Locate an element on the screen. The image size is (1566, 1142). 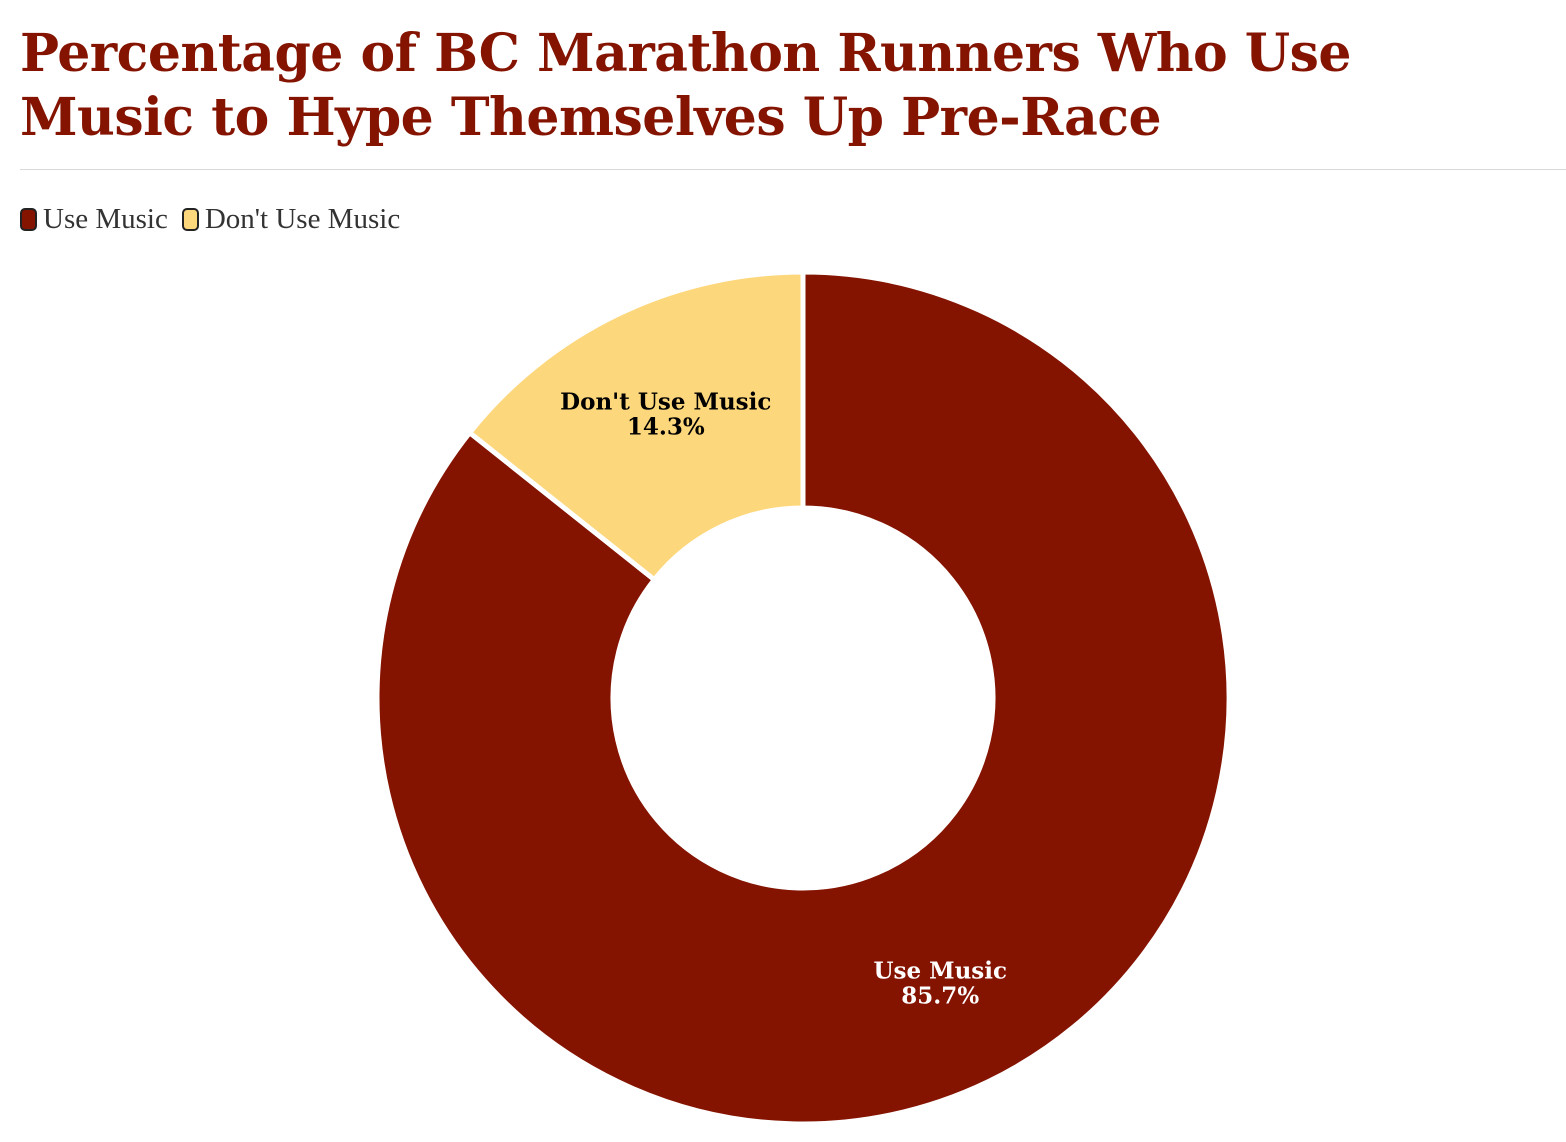
legend-swatch-dont-use-music is located at coordinates (190, 219).